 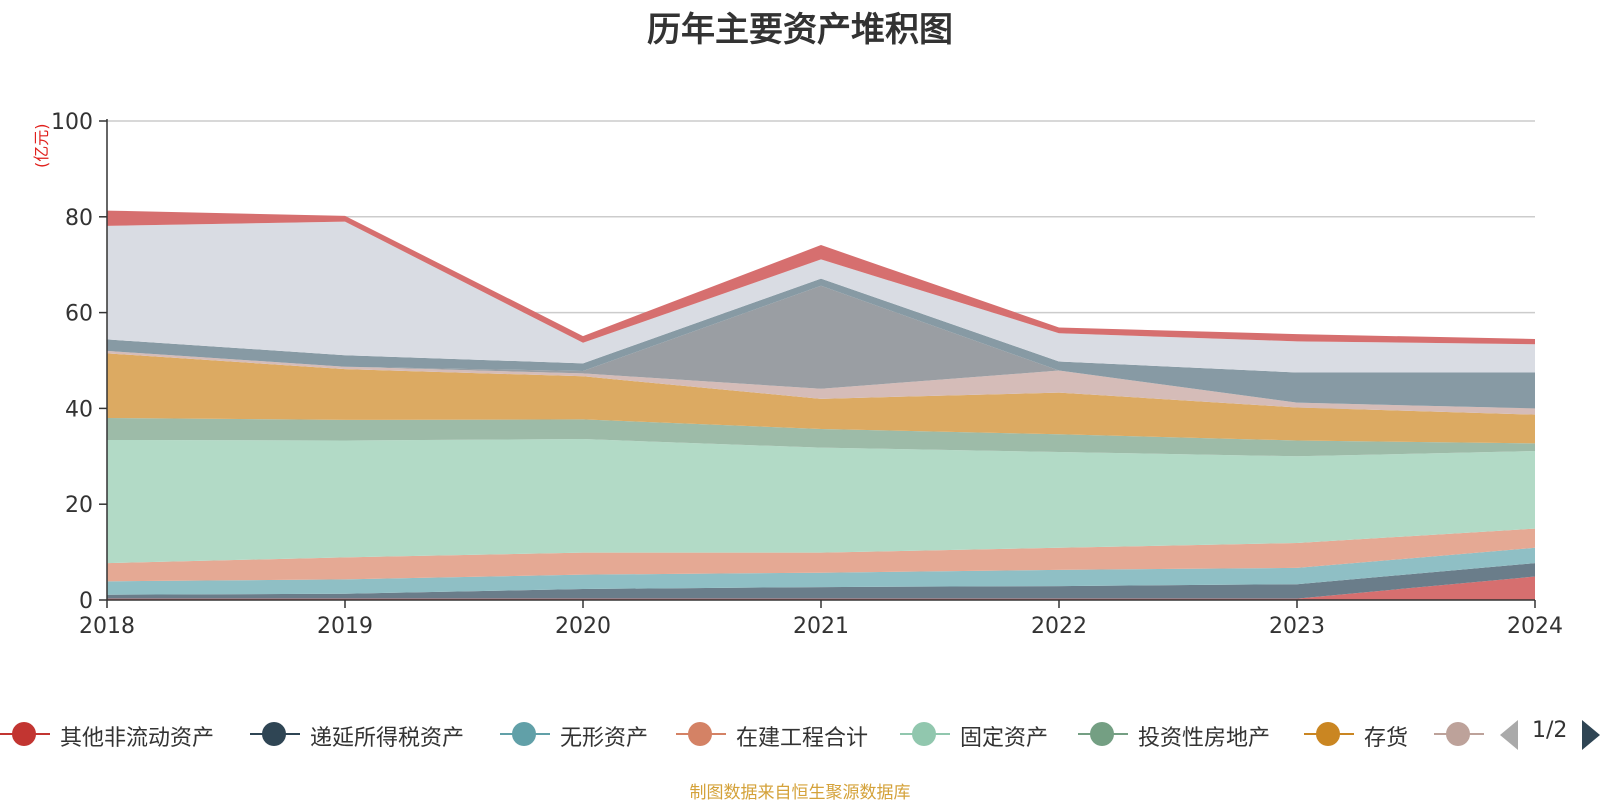 What do you see at coordinates (41, 146) in the screenshot?
I see `y-axis-unit-label: (亿元)` at bounding box center [41, 146].